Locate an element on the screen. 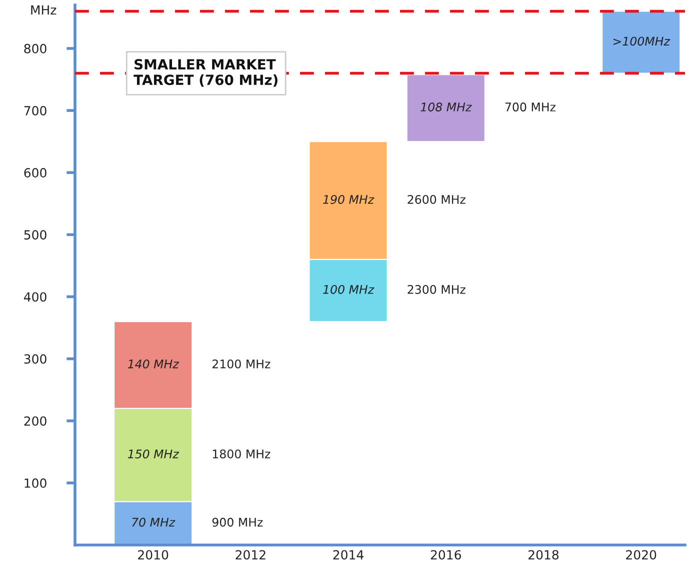 The height and width of the screenshot is (563, 691). data-label: 140 MHz is located at coordinates (154, 363).